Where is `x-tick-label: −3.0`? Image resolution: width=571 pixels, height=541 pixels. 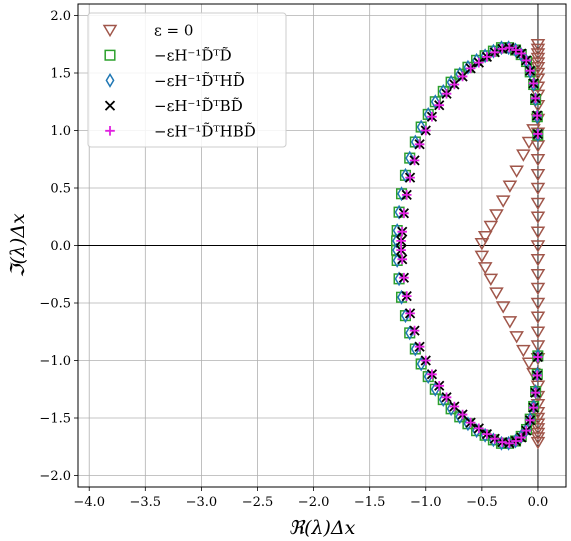 x-tick-label: −3.0 is located at coordinates (202, 502).